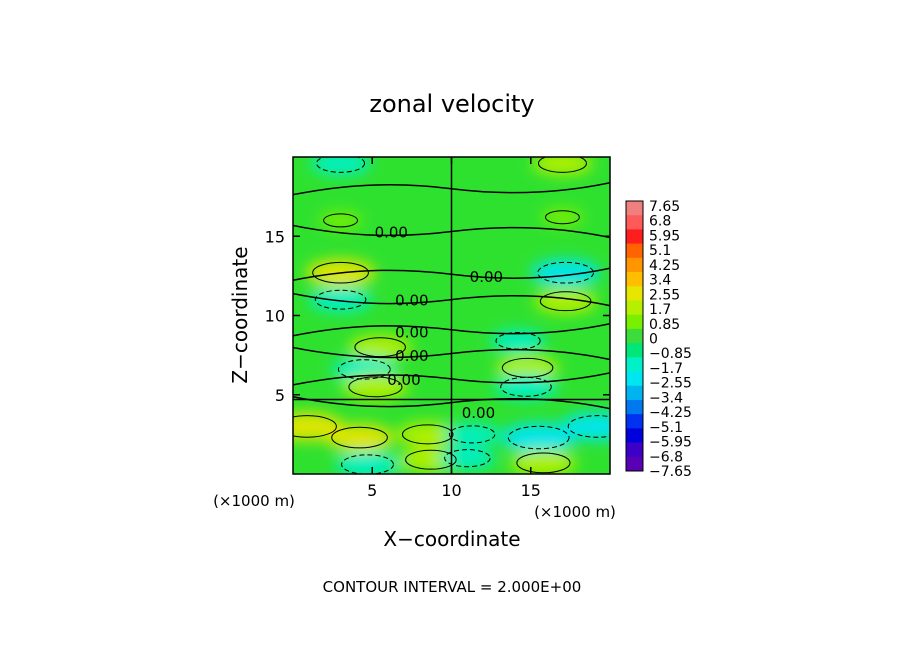 The height and width of the screenshot is (654, 904). Describe the element at coordinates (275, 316) in the screenshot. I see `y-tick-label: 10` at that location.